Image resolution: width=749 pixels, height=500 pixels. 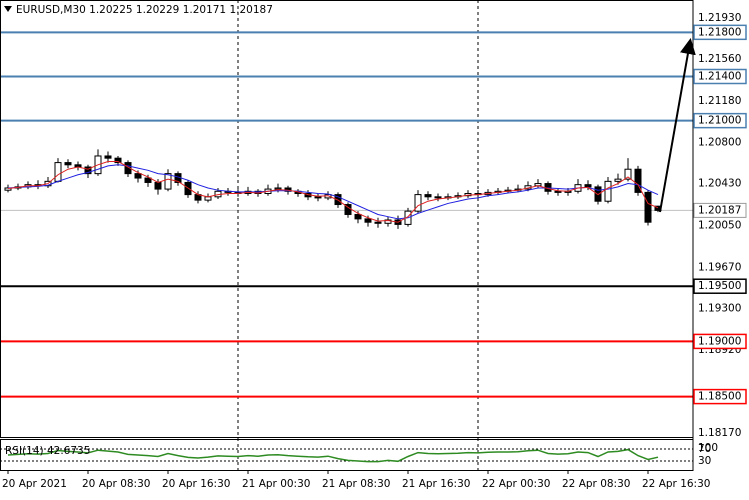 What do you see at coordinates (276, 484) in the screenshot?
I see `x-tick-label: 21 Apr 00:30` at bounding box center [276, 484].